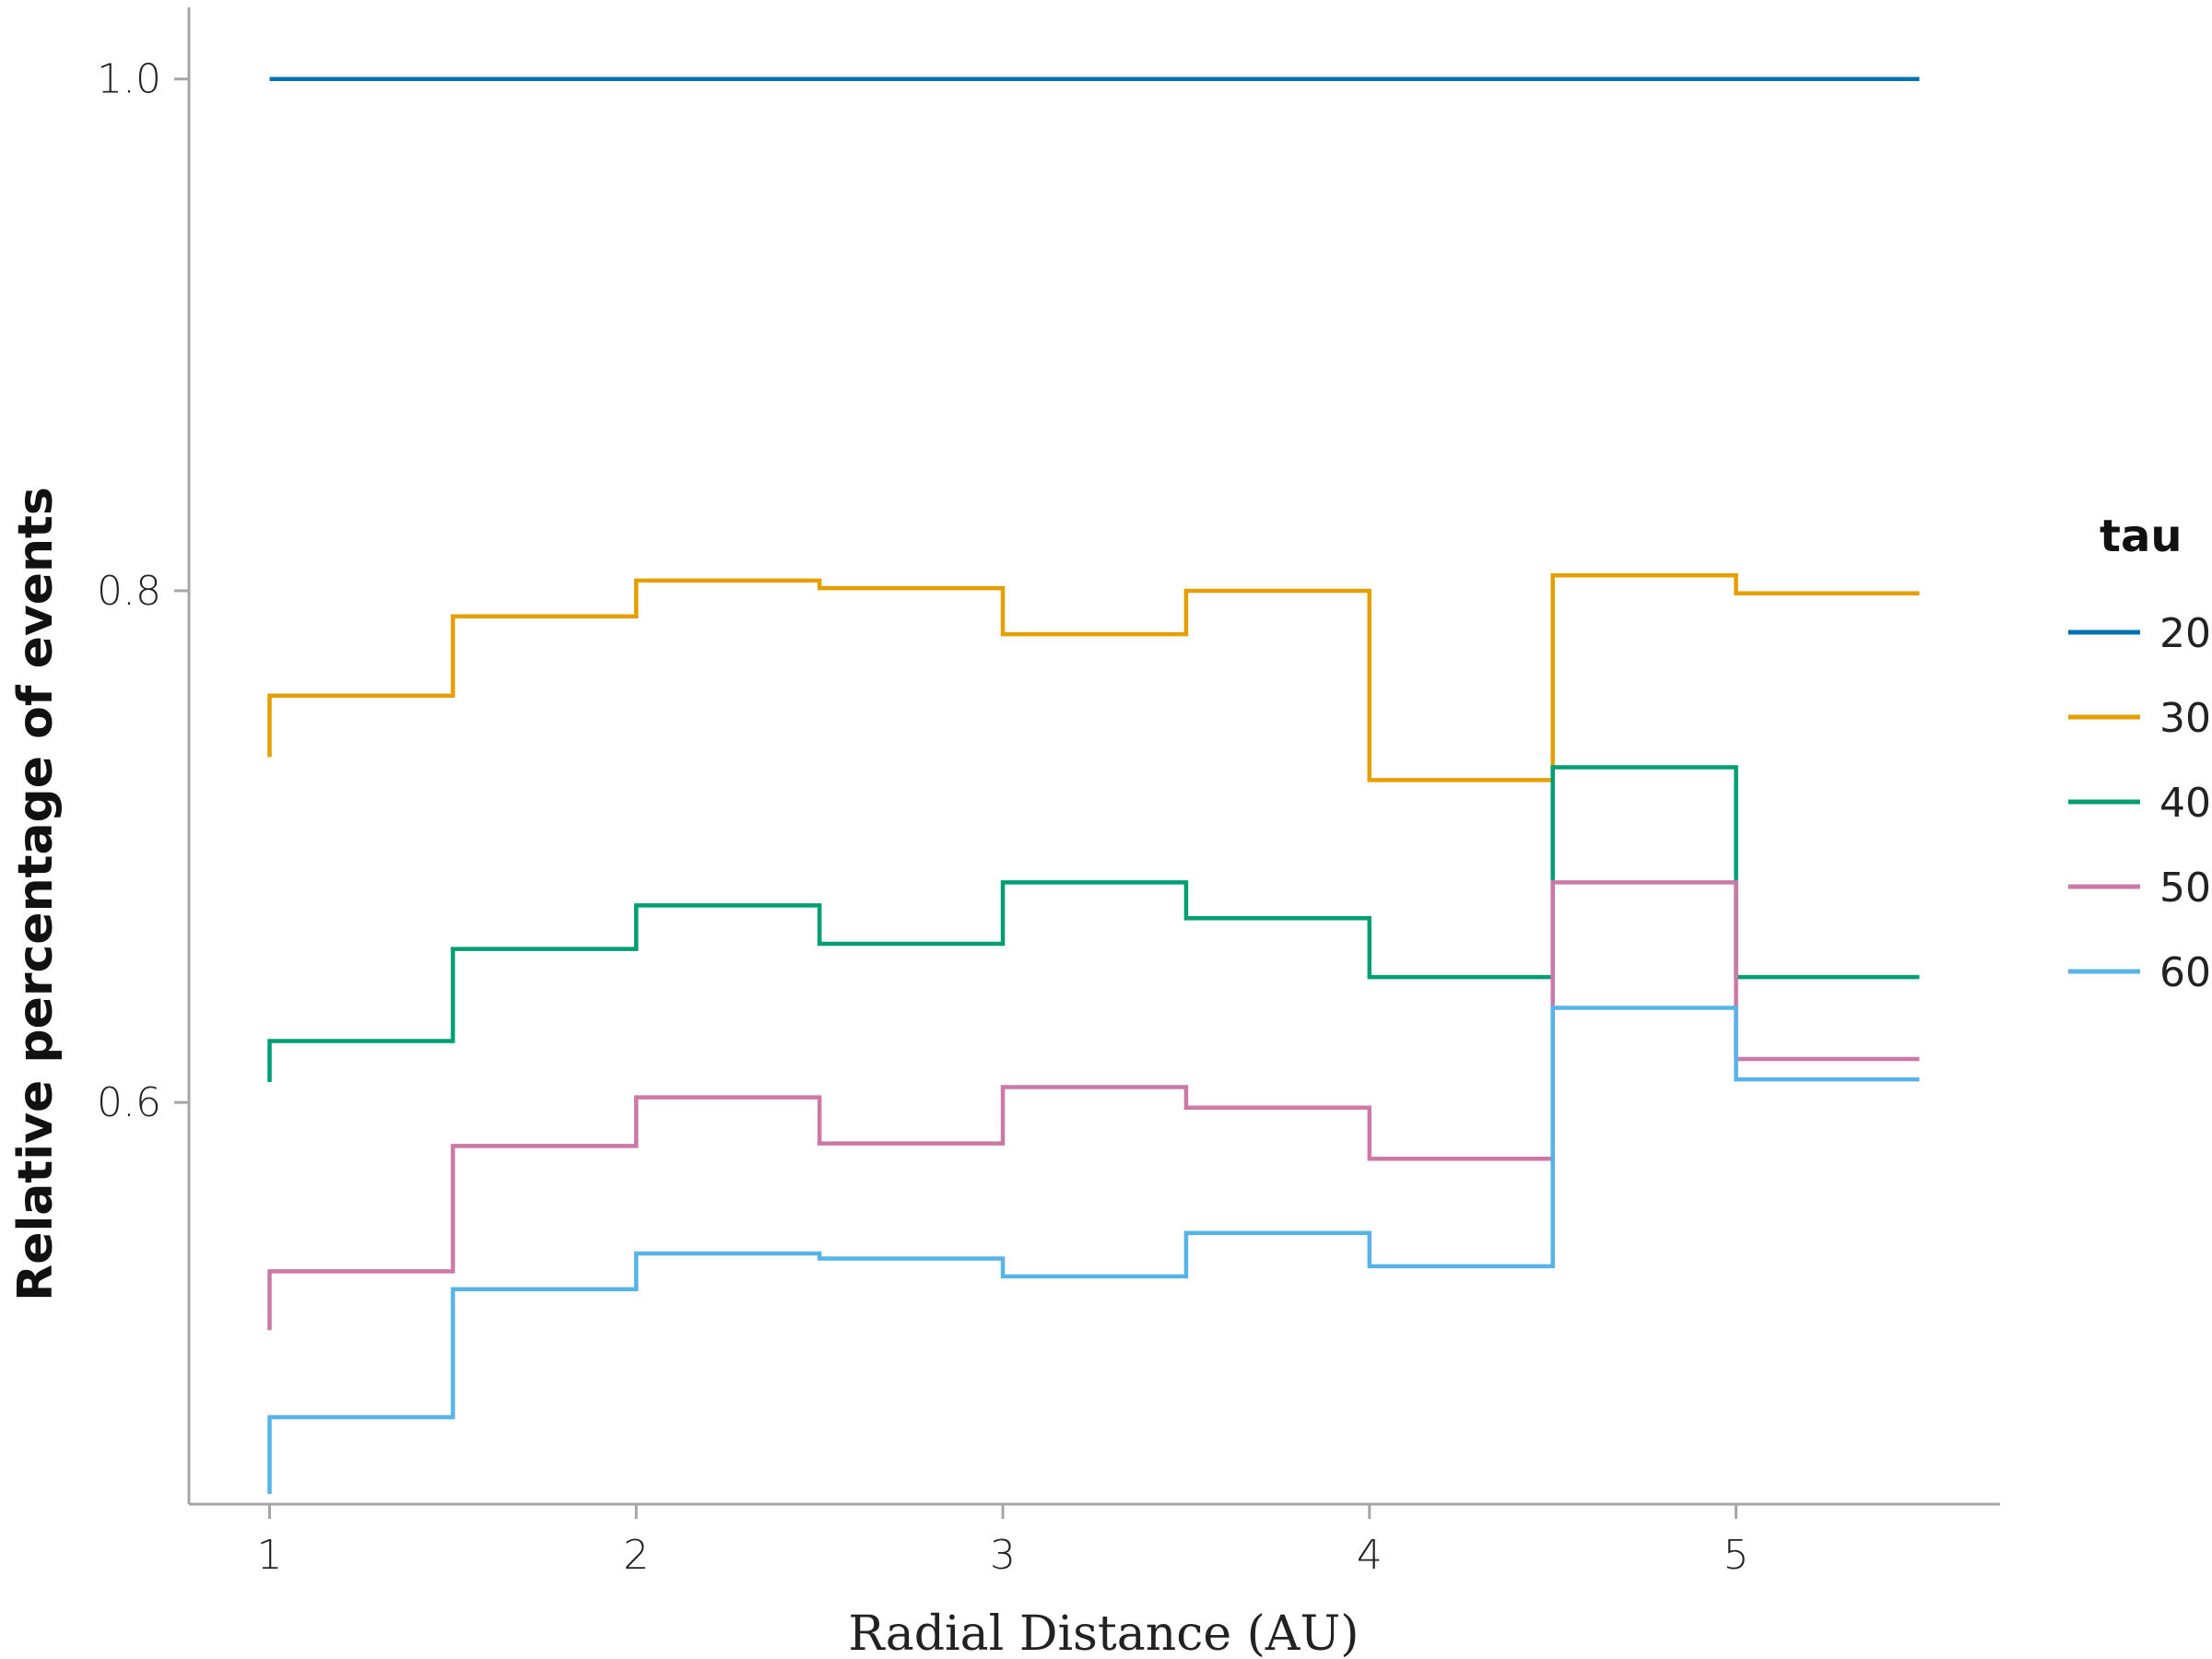  Describe the element at coordinates (1003, 1555) in the screenshot. I see `x-tick-label: 3` at that location.